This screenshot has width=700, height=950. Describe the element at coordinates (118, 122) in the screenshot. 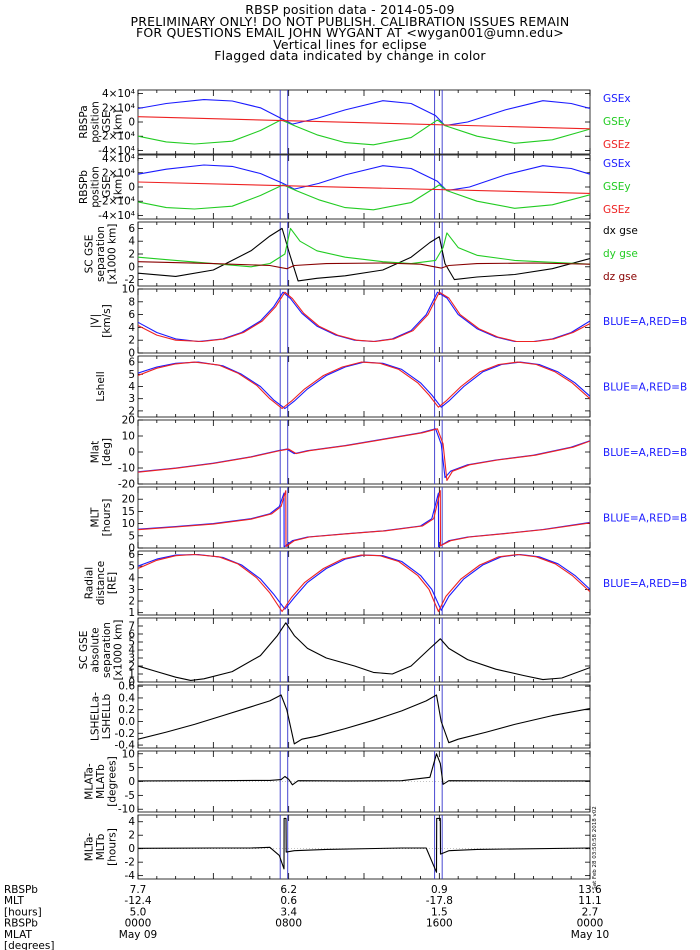

I see `y-axis-label: [km]` at that location.